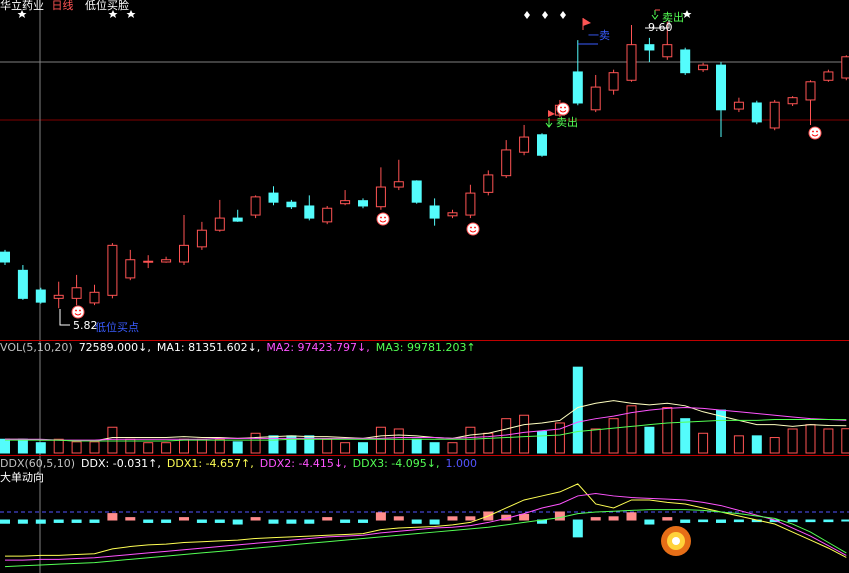 The width and height of the screenshot is (849, 573). I want to click on ddx-subtitle: 大单动向, so click(22, 477).